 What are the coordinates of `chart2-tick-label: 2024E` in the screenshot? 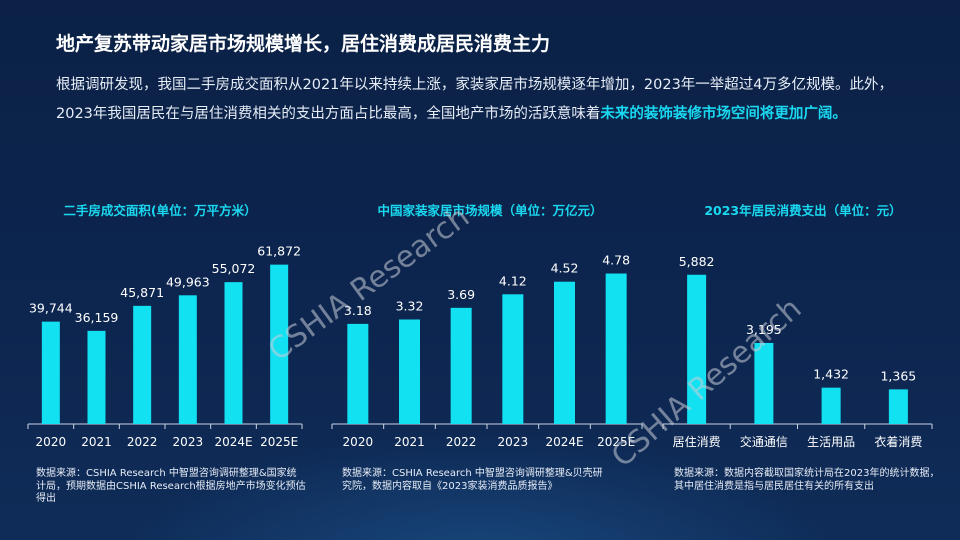 It's located at (564, 442).